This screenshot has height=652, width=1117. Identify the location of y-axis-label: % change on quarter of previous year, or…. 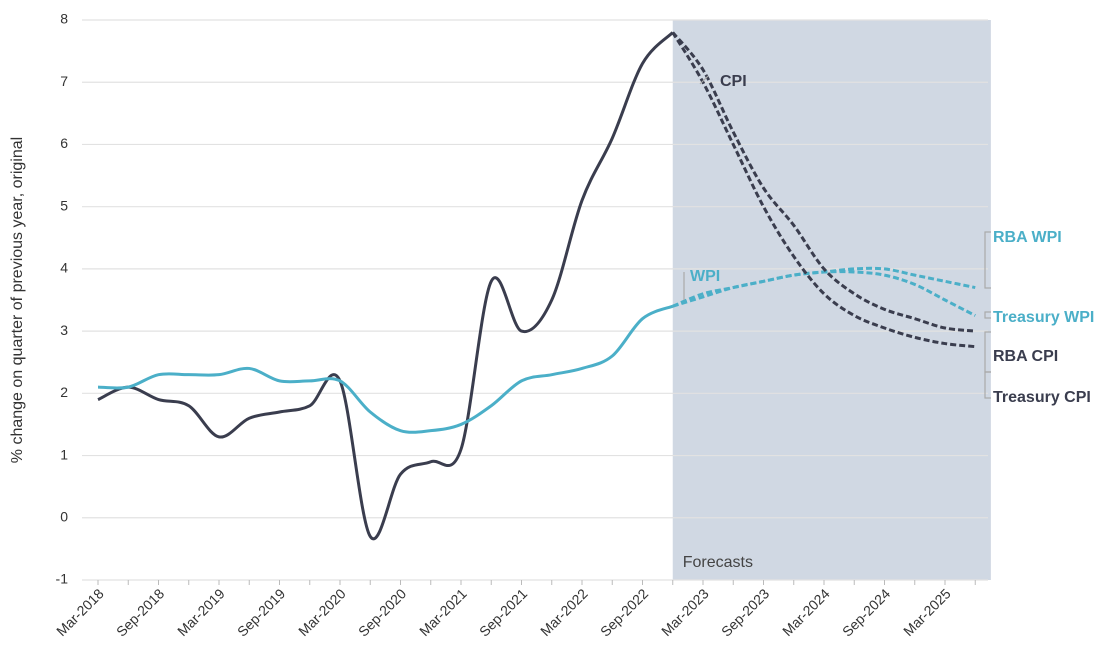
(17, 300).